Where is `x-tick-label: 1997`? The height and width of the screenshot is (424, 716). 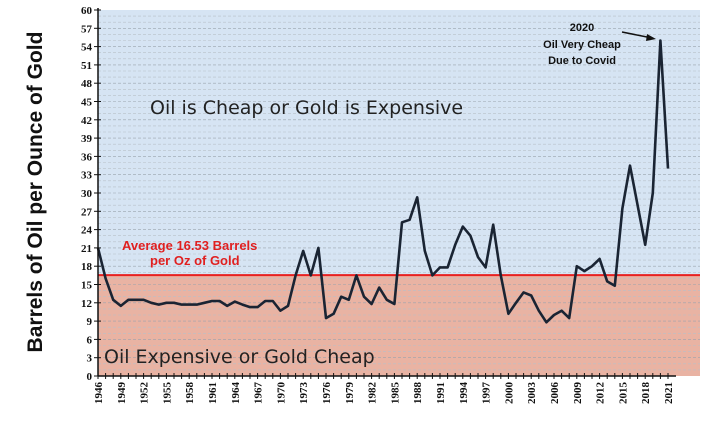
x-tick-label: 1997 is located at coordinates (487, 393).